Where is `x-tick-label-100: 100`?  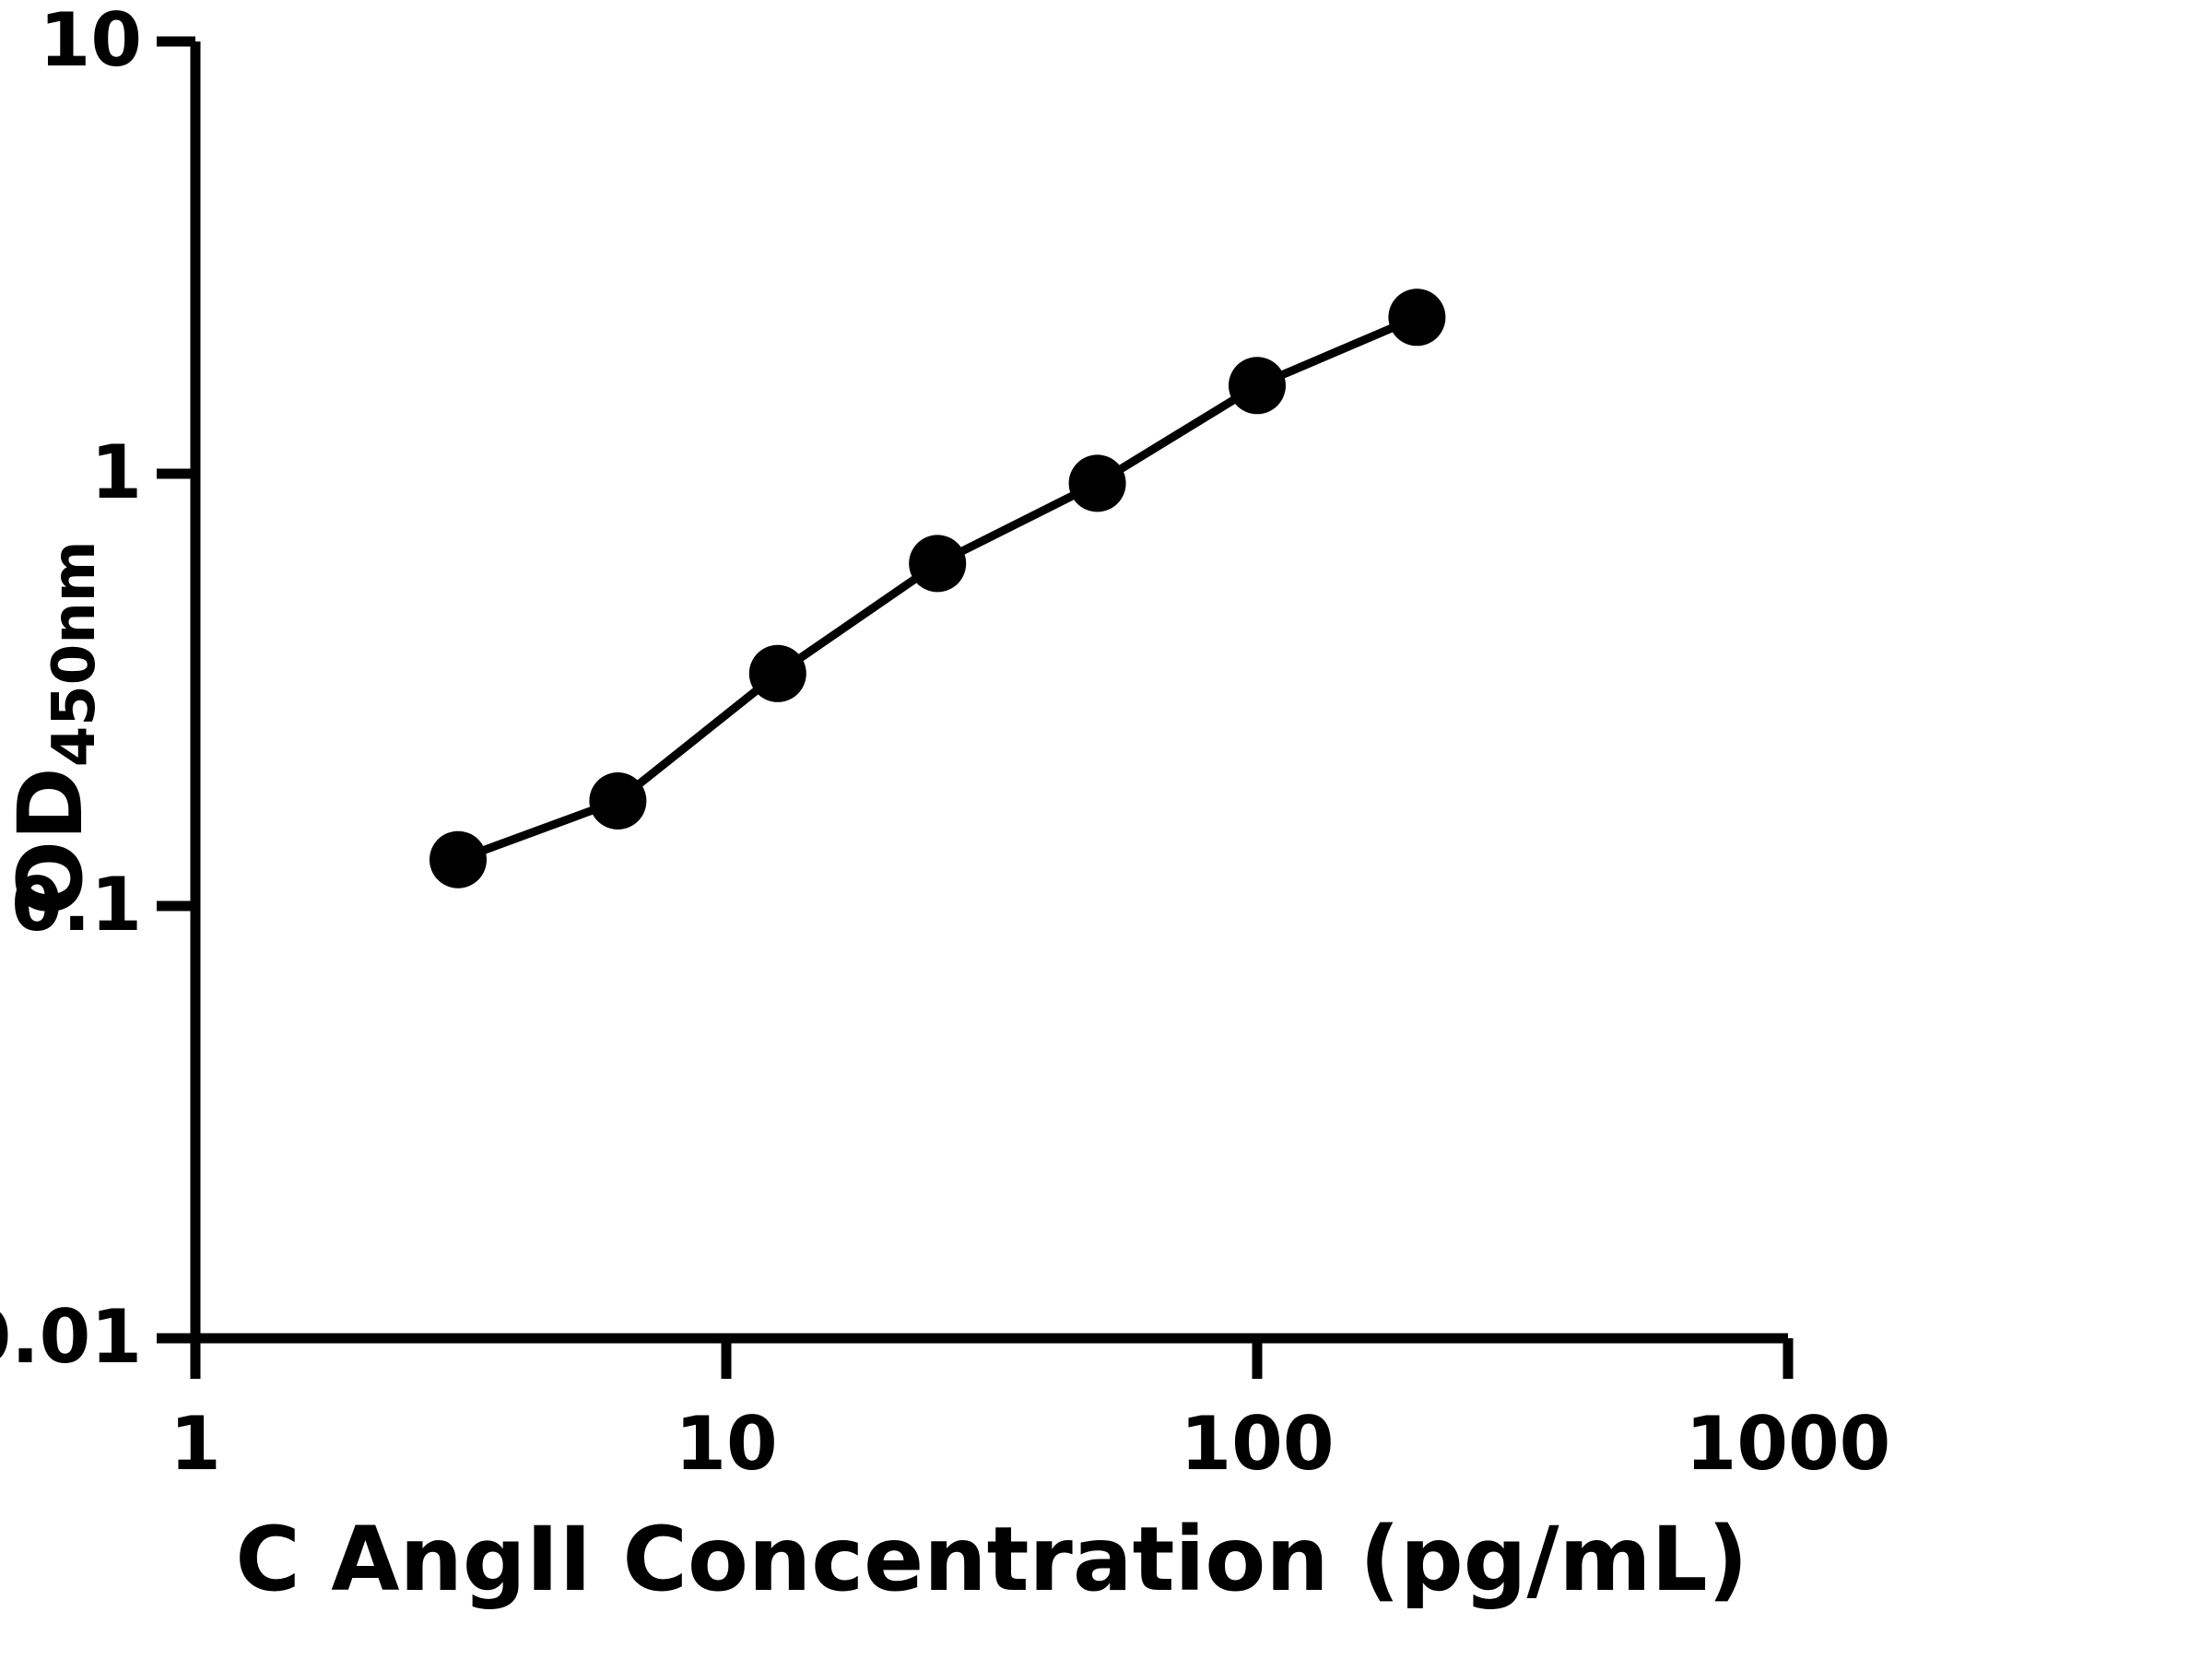
x-tick-label-100: 100 is located at coordinates (1258, 1444).